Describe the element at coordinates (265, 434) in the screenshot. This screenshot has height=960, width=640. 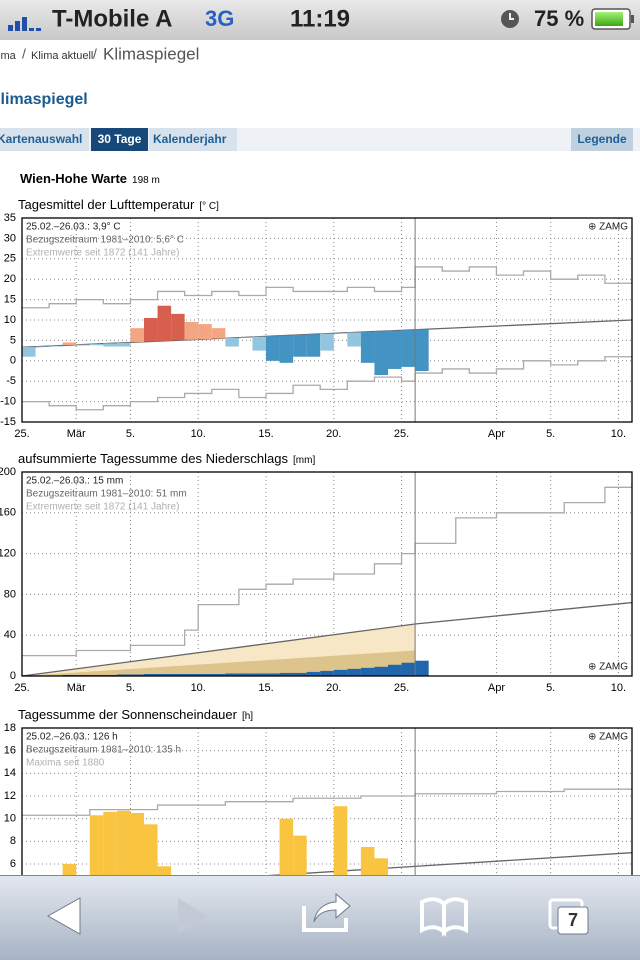
I see `x-tick-label: 15.` at that location.